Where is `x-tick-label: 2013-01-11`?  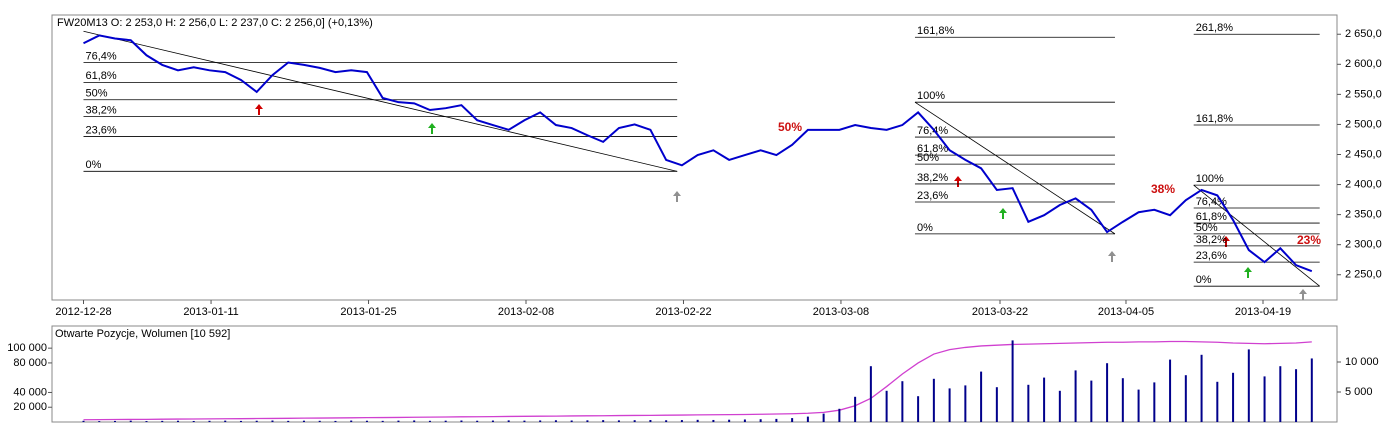 x-tick-label: 2013-01-11 is located at coordinates (210, 312).